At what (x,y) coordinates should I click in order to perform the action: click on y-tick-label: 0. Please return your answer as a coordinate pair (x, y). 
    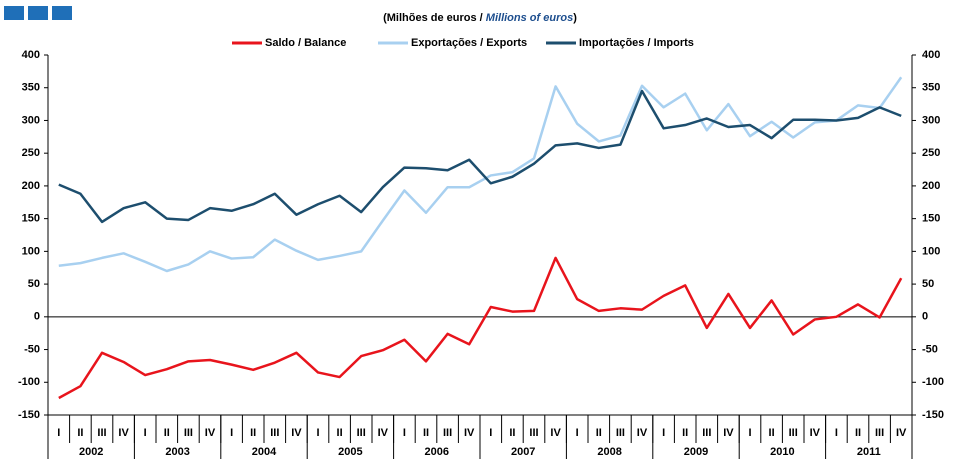
    Looking at the image, I should click on (37, 317).